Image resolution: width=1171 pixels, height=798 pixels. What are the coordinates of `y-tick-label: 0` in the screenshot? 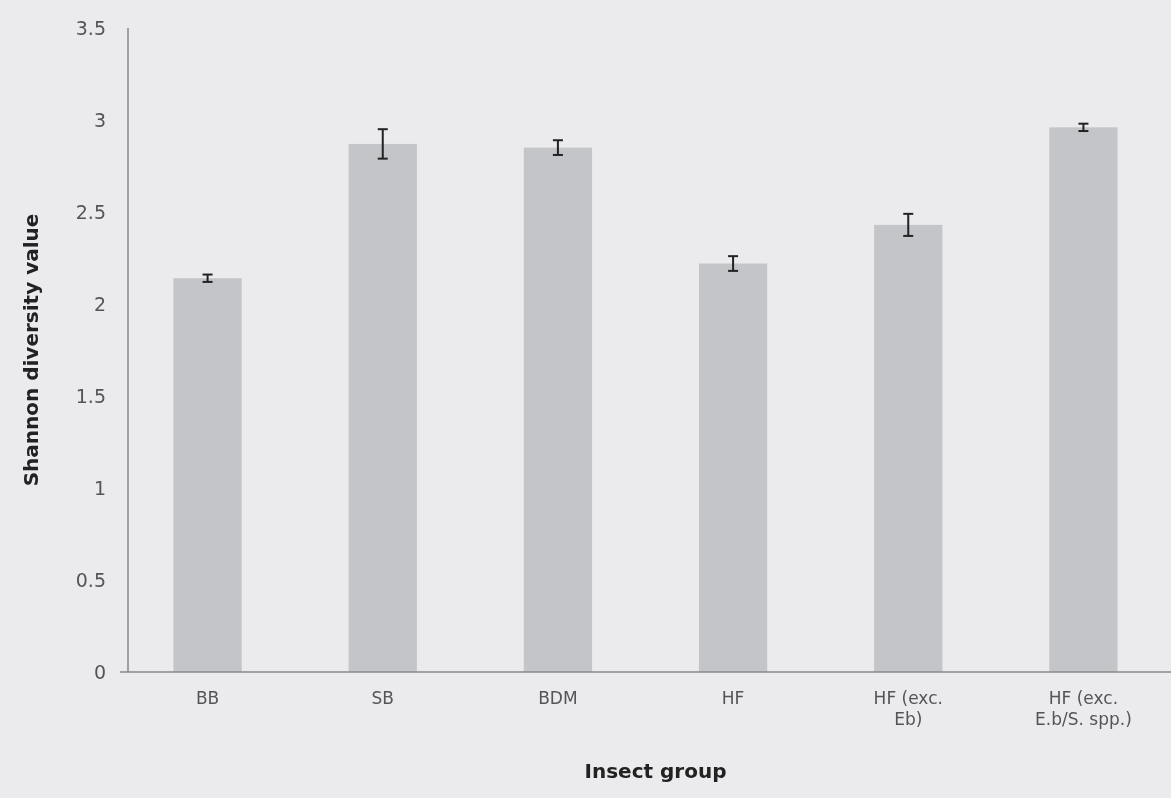 It's located at (99, 671).